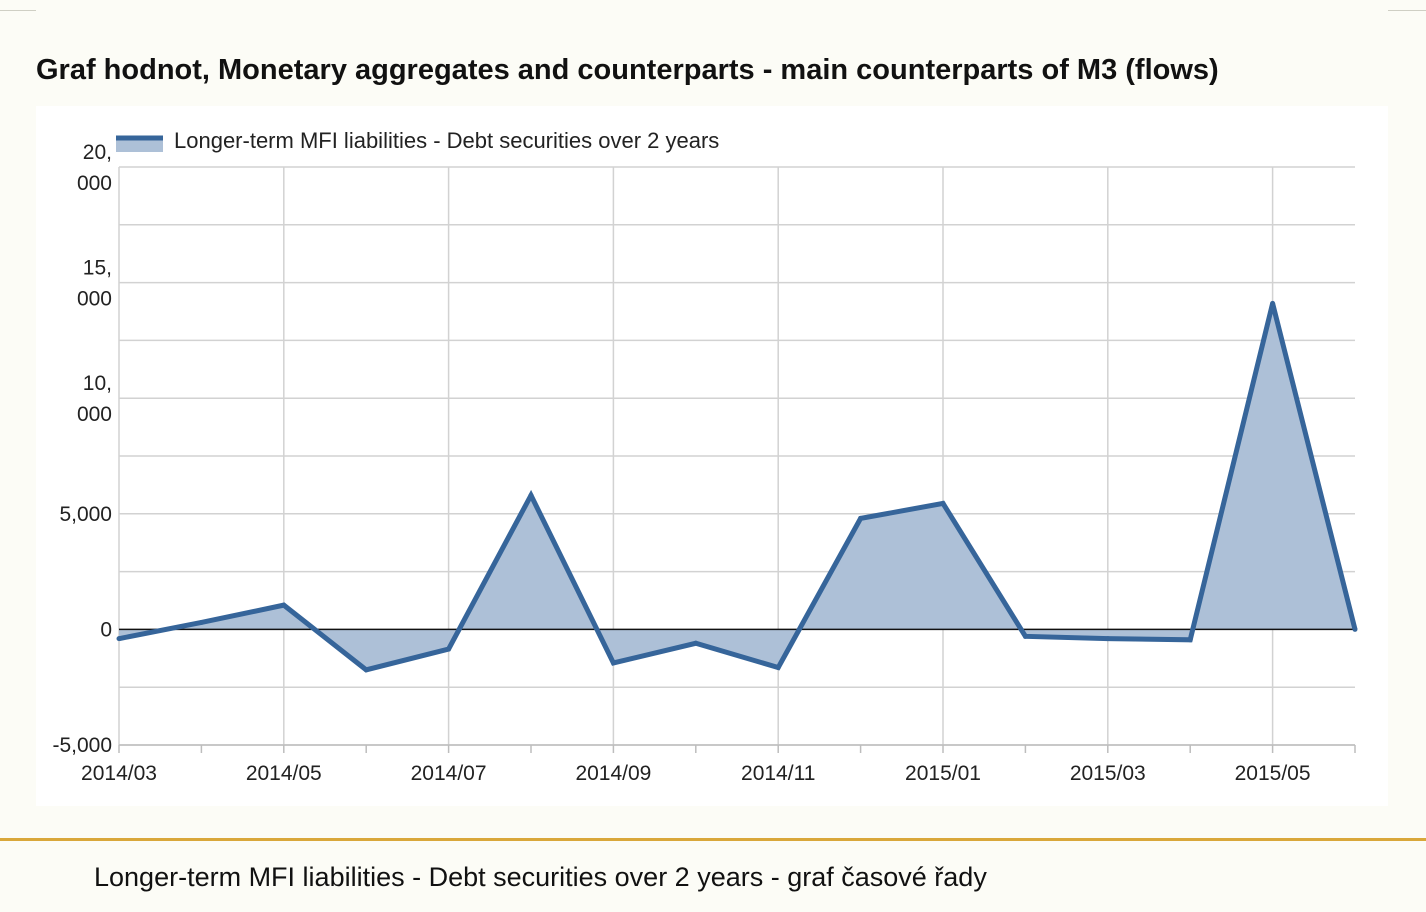 The height and width of the screenshot is (912, 1426). What do you see at coordinates (713, 839) in the screenshot?
I see `footer-rule` at bounding box center [713, 839].